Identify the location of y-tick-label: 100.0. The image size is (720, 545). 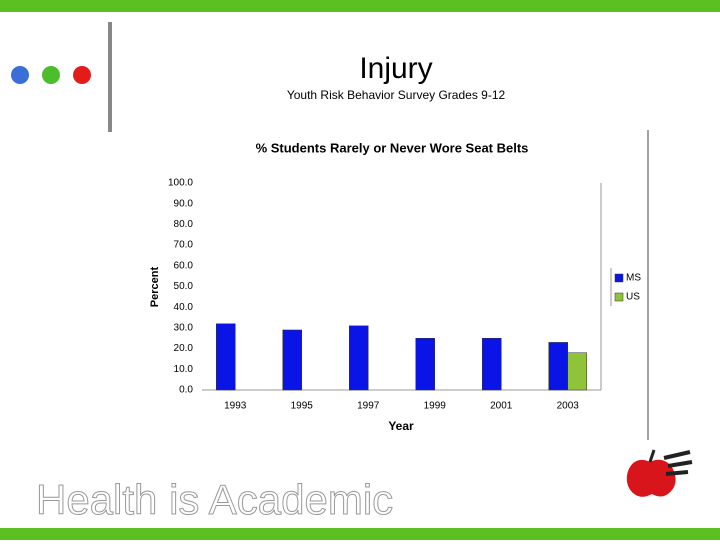
(180, 183).